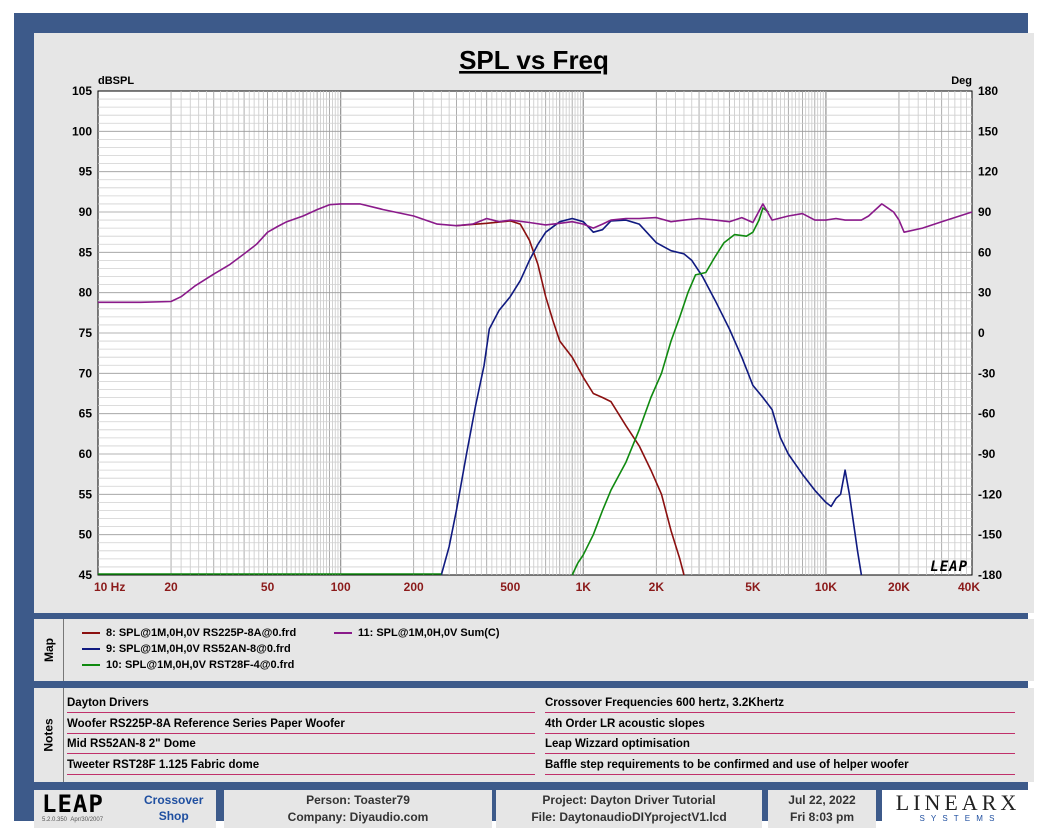 The width and height of the screenshot is (1040, 832). I want to click on person-label: Person: Toaster79, so click(358, 800).